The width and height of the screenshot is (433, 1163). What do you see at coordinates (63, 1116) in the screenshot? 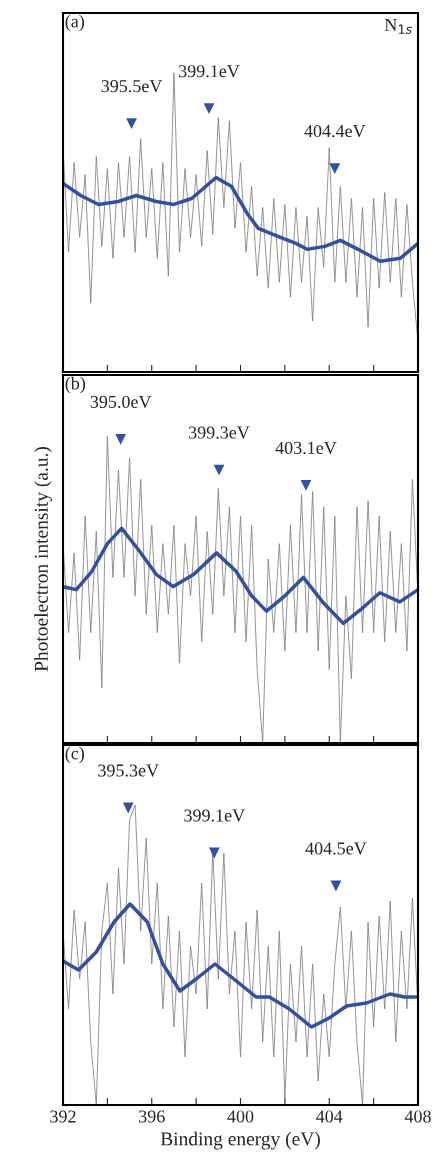
I see `x-tick-label: 392` at bounding box center [63, 1116].